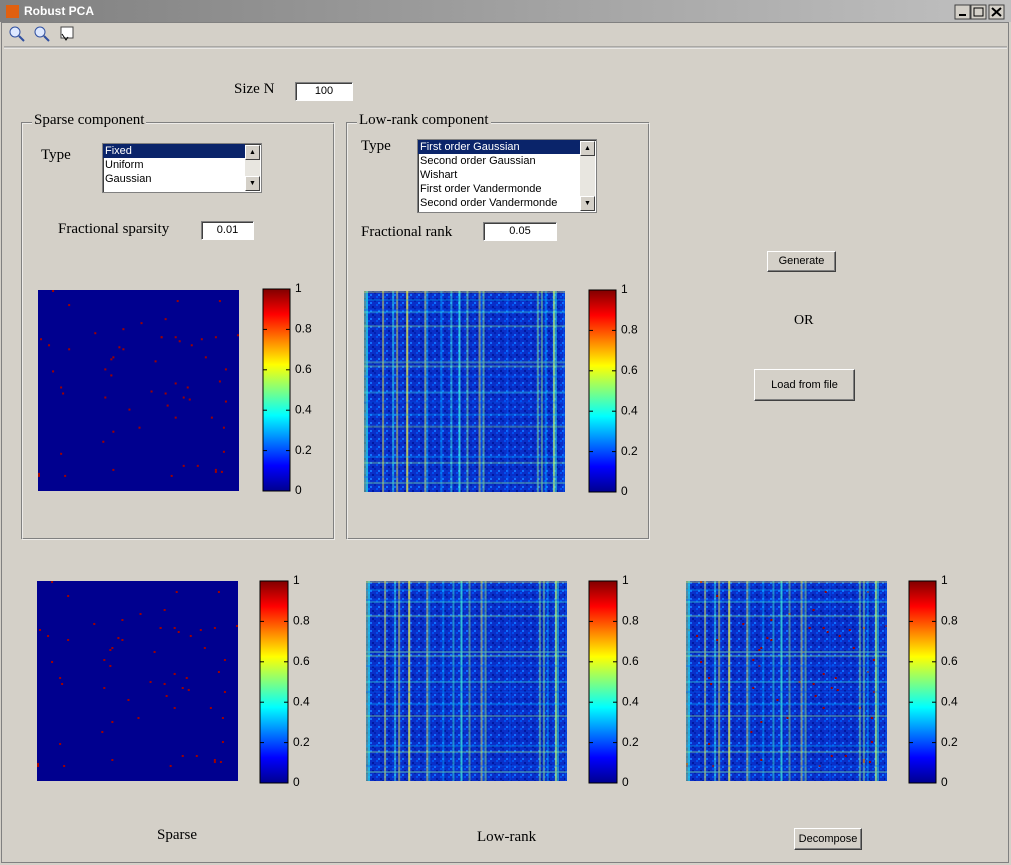  I want to click on list-option: First order Vandermonde, so click(481, 189).